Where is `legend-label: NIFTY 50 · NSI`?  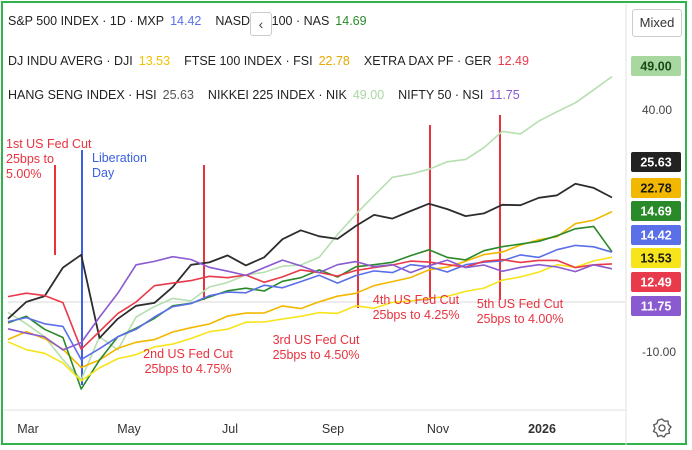
legend-label: NIFTY 50 · NSI is located at coordinates (441, 95).